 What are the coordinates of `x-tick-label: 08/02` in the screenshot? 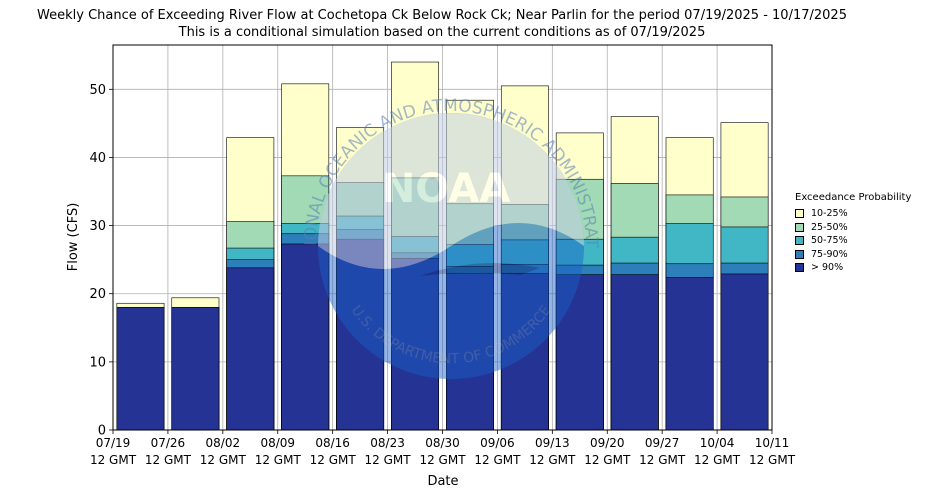 It's located at (223, 443).